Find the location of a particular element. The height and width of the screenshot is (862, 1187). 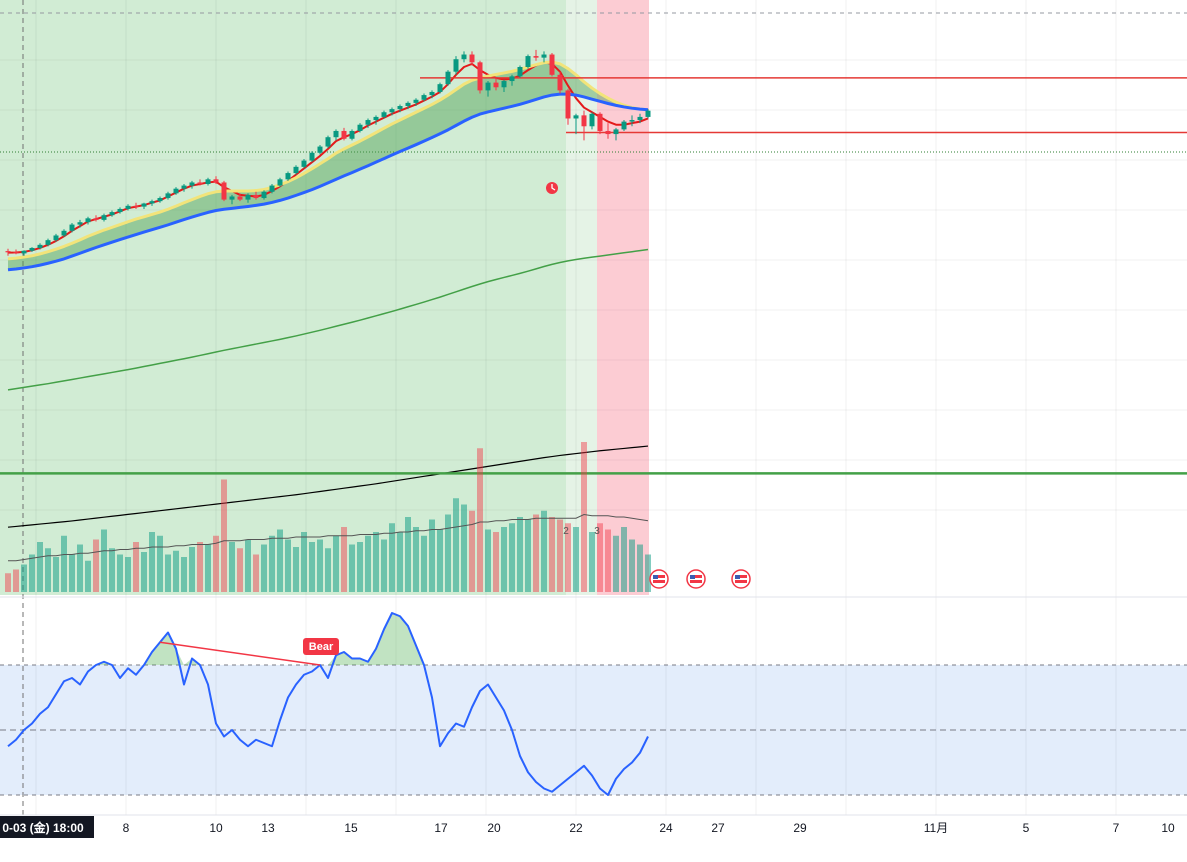

oscillator-line is located at coordinates (328, 704).